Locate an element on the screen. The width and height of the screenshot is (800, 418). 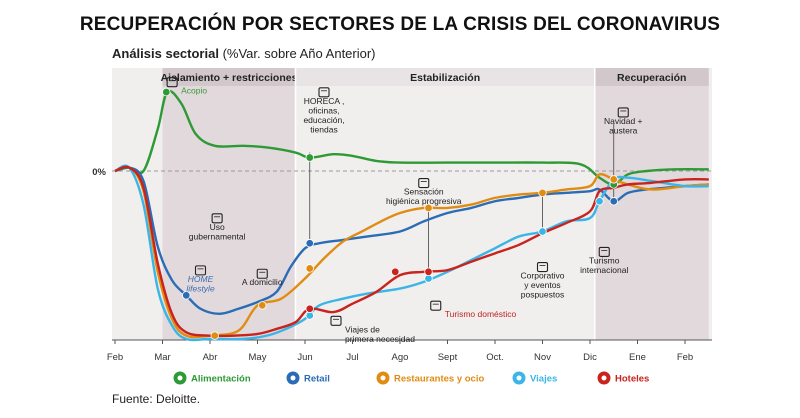
legend-item: Hoteles is located at coordinates (623, 378).